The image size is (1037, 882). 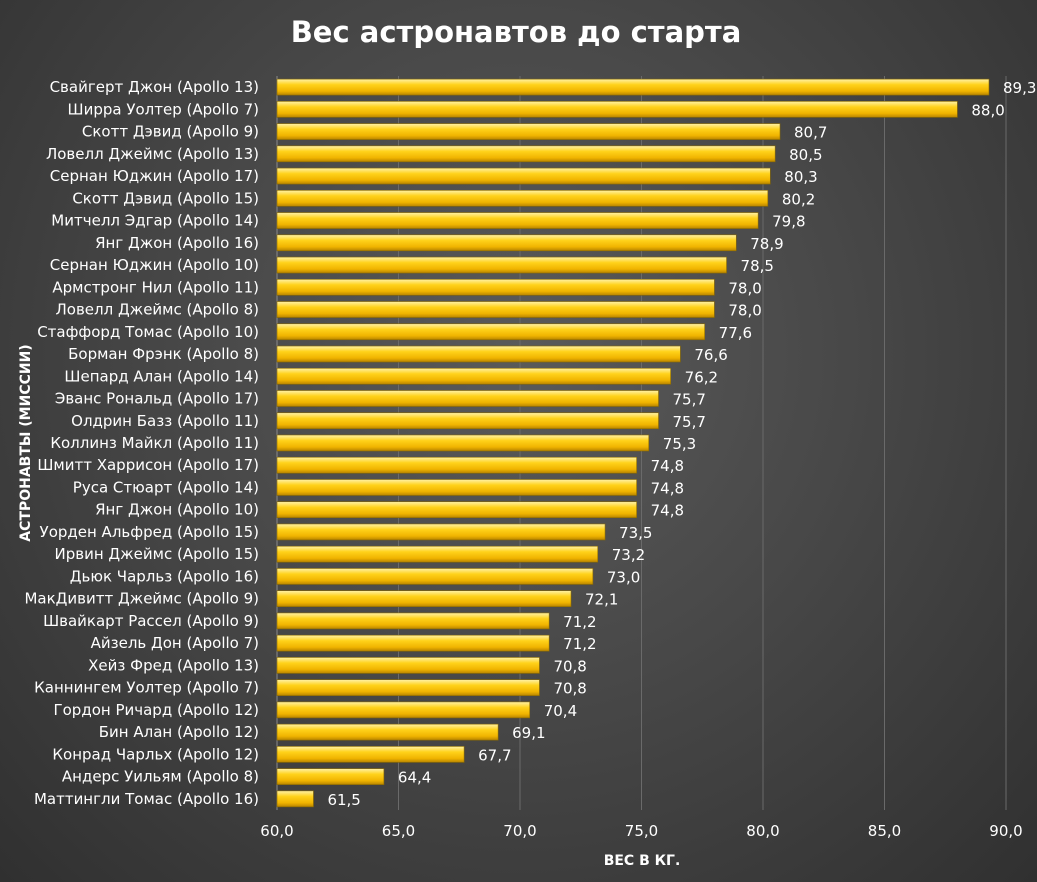 What do you see at coordinates (157, 554) in the screenshot?
I see `category-label: Ирвин Джеймс (Apollo 15)` at bounding box center [157, 554].